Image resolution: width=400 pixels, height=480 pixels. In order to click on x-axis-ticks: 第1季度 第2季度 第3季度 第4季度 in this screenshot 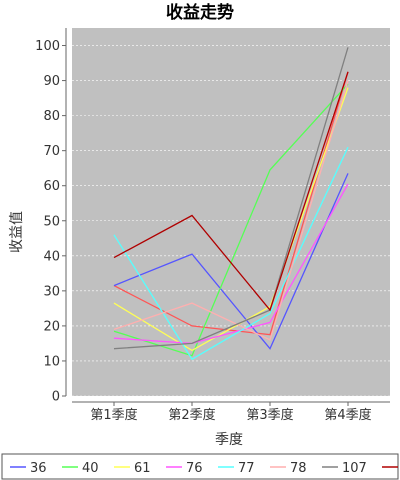, I will do `click(231, 412)`.